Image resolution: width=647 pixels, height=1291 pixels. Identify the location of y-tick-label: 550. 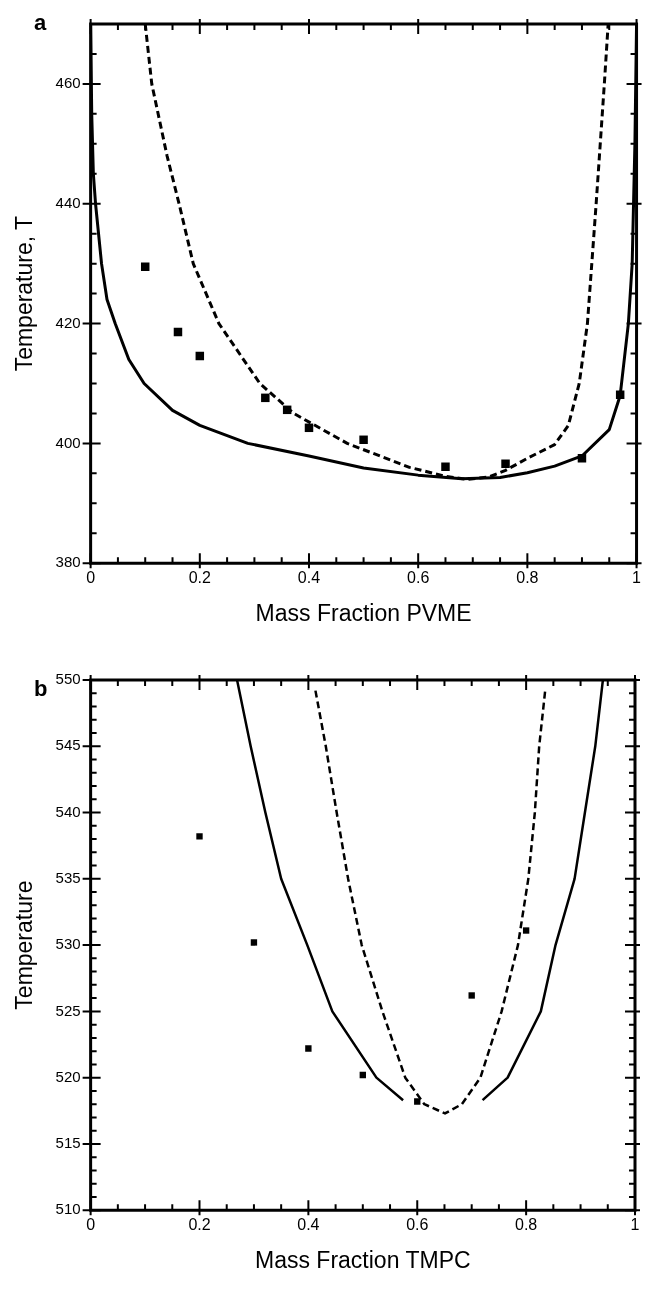
(68, 679).